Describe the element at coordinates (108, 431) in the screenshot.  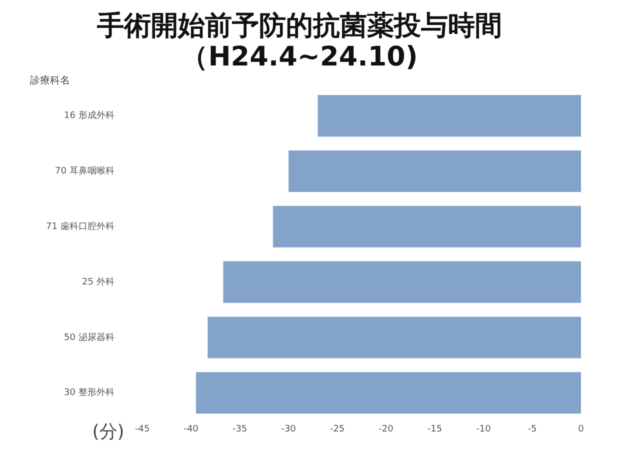
I see `x-axis-title: (分)` at that location.